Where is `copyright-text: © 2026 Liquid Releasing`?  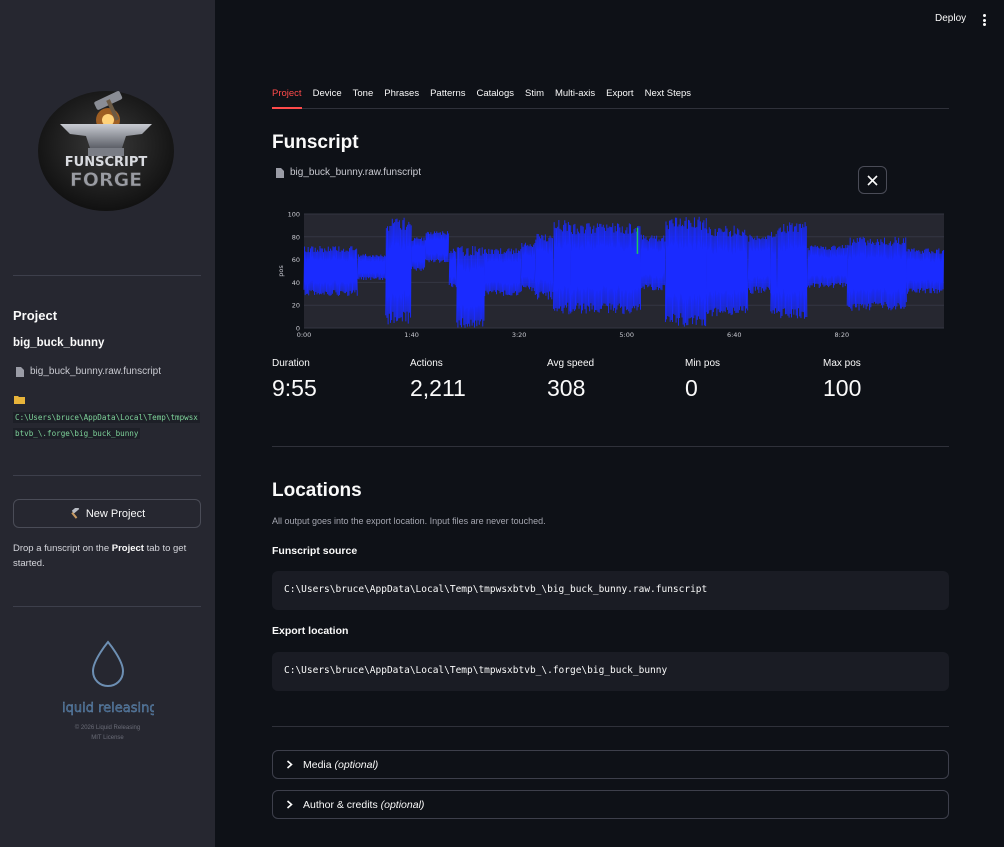 copyright-text: © 2026 Liquid Releasing is located at coordinates (107, 728).